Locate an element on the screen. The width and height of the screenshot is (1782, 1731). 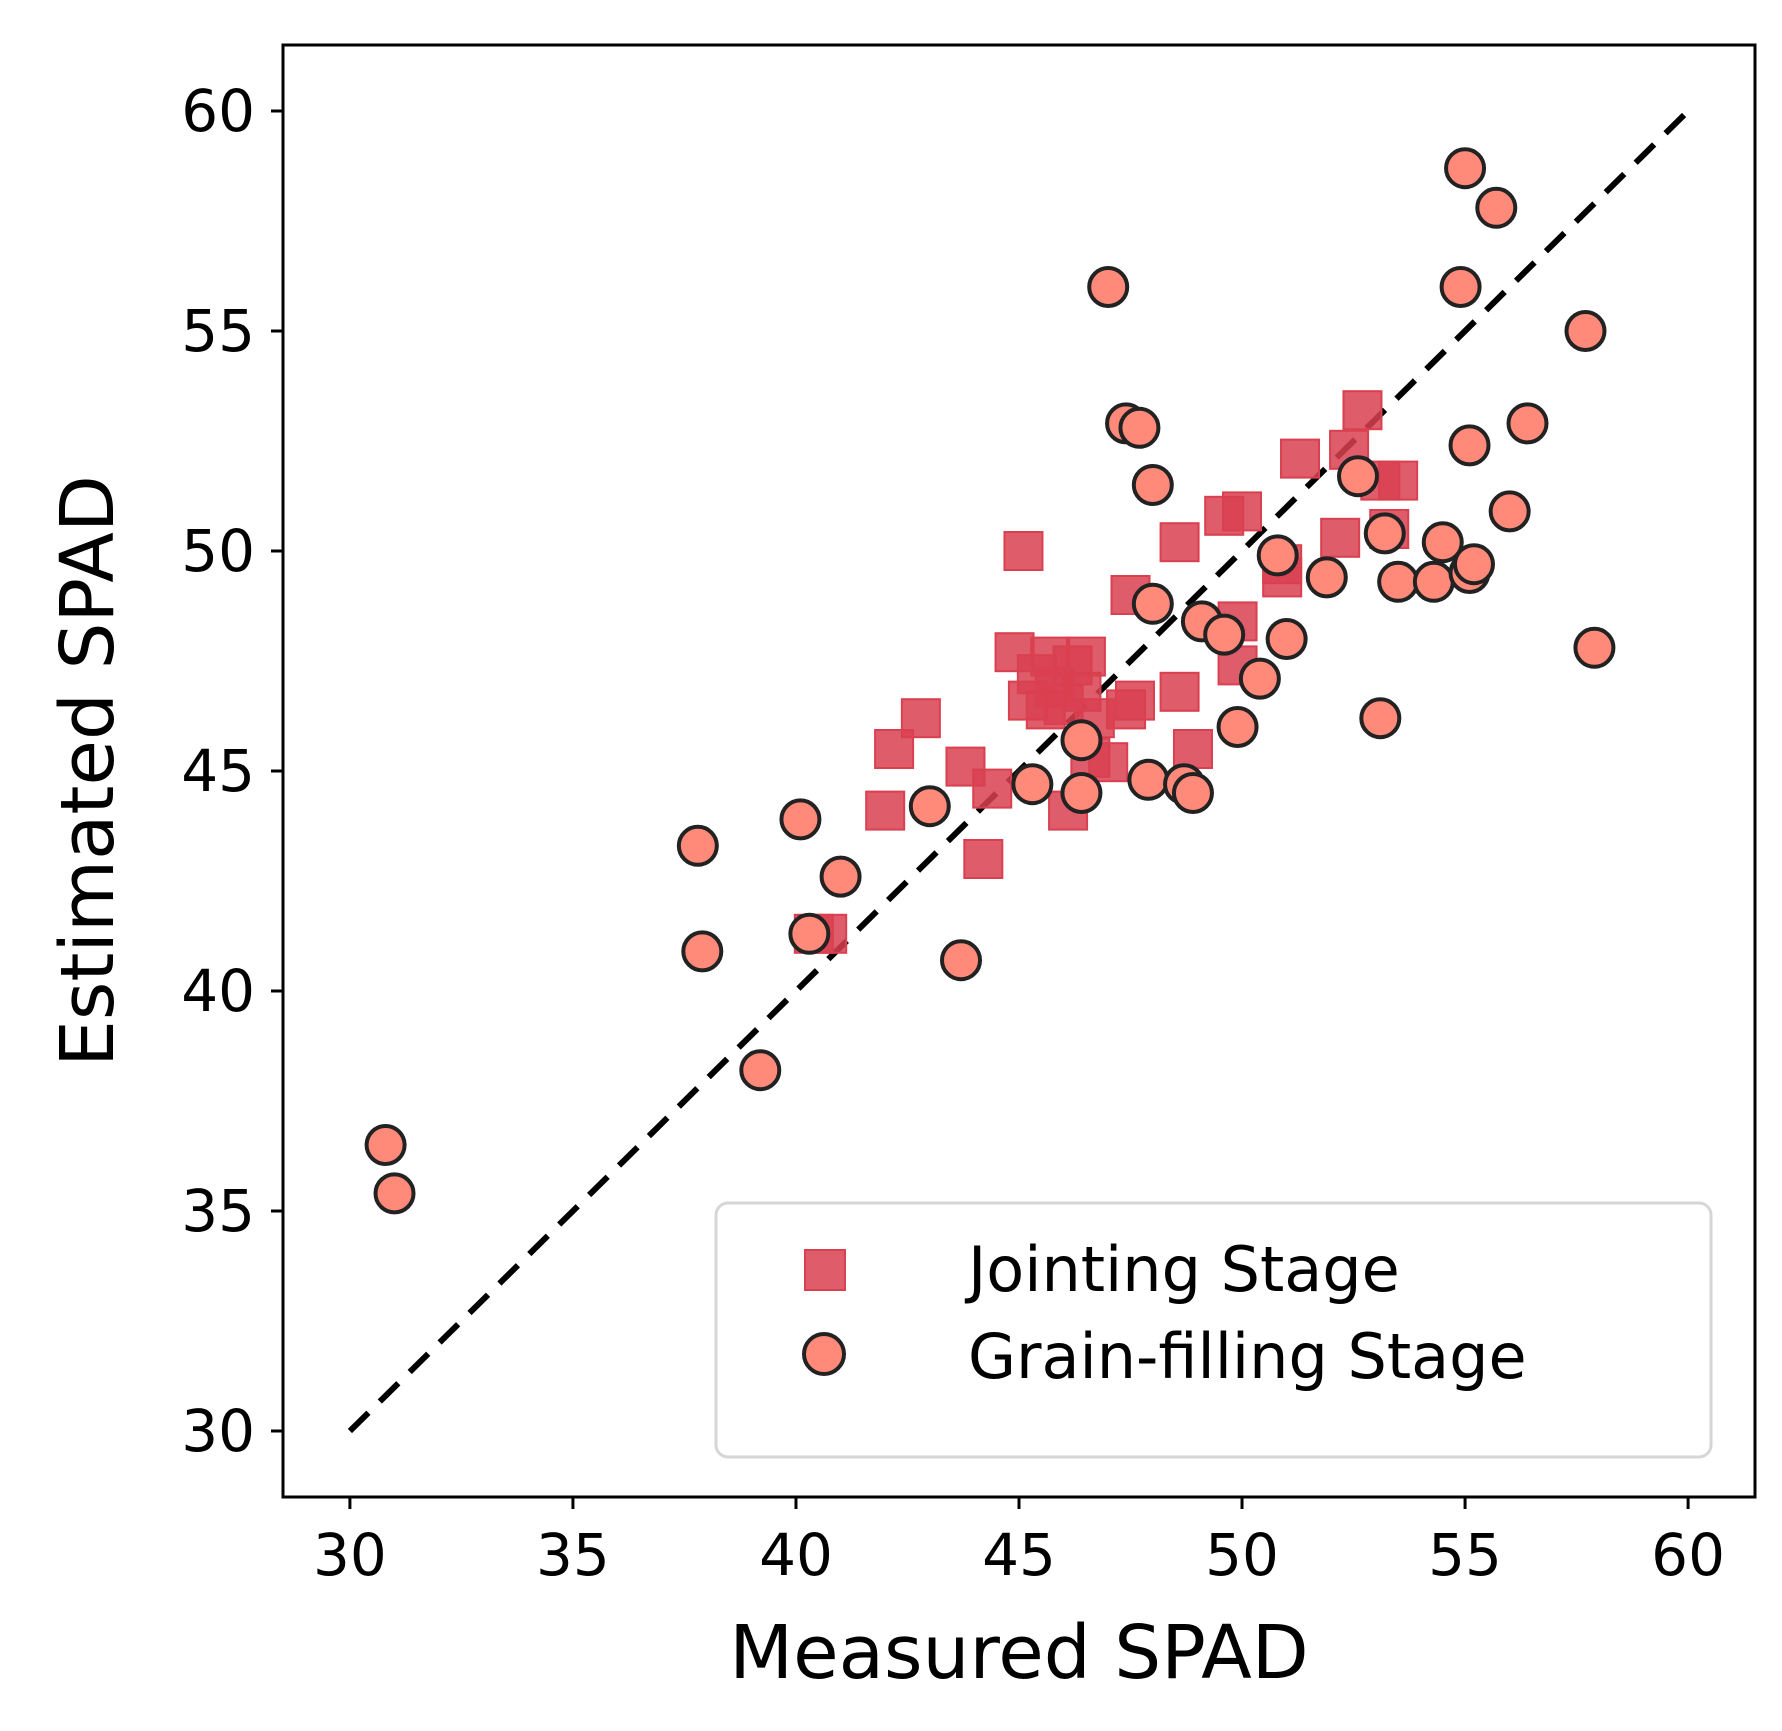
y-tick-label: 50 is located at coordinates (218, 551).